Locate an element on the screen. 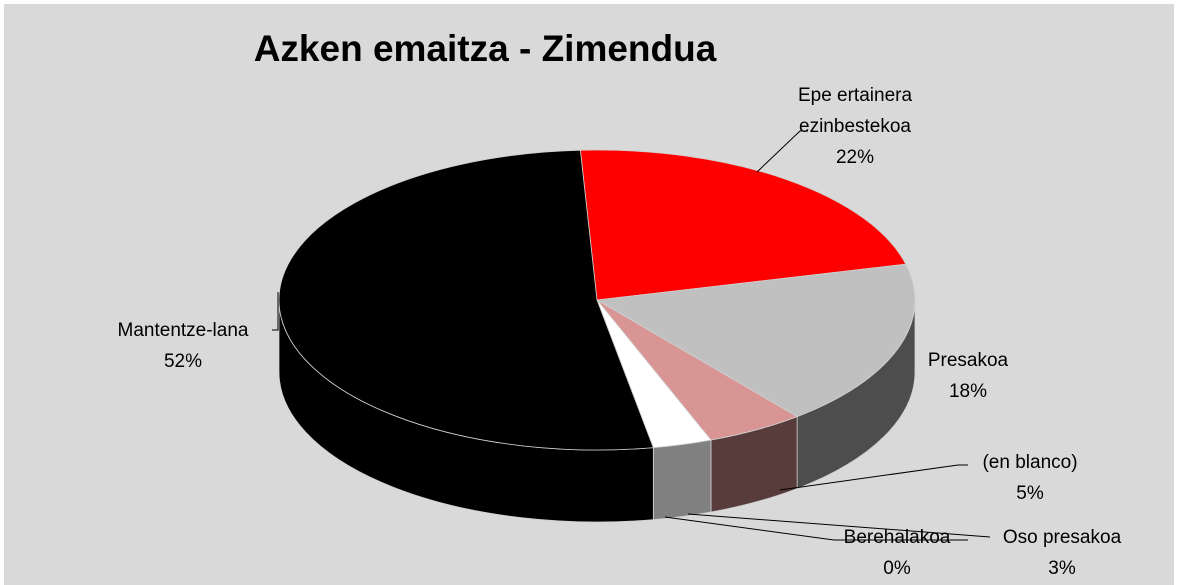  data-label: Berehalakoa 0% is located at coordinates (897, 553).